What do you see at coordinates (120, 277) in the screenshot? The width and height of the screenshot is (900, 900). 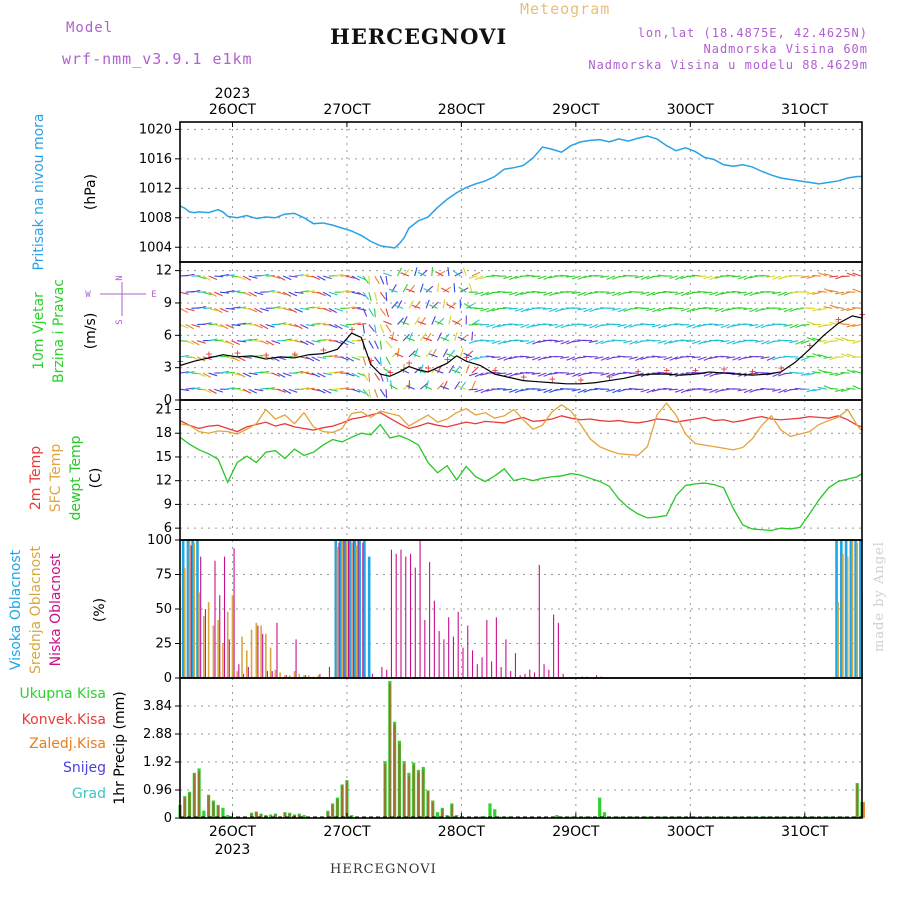 I see `compass-n: N` at bounding box center [120, 277].